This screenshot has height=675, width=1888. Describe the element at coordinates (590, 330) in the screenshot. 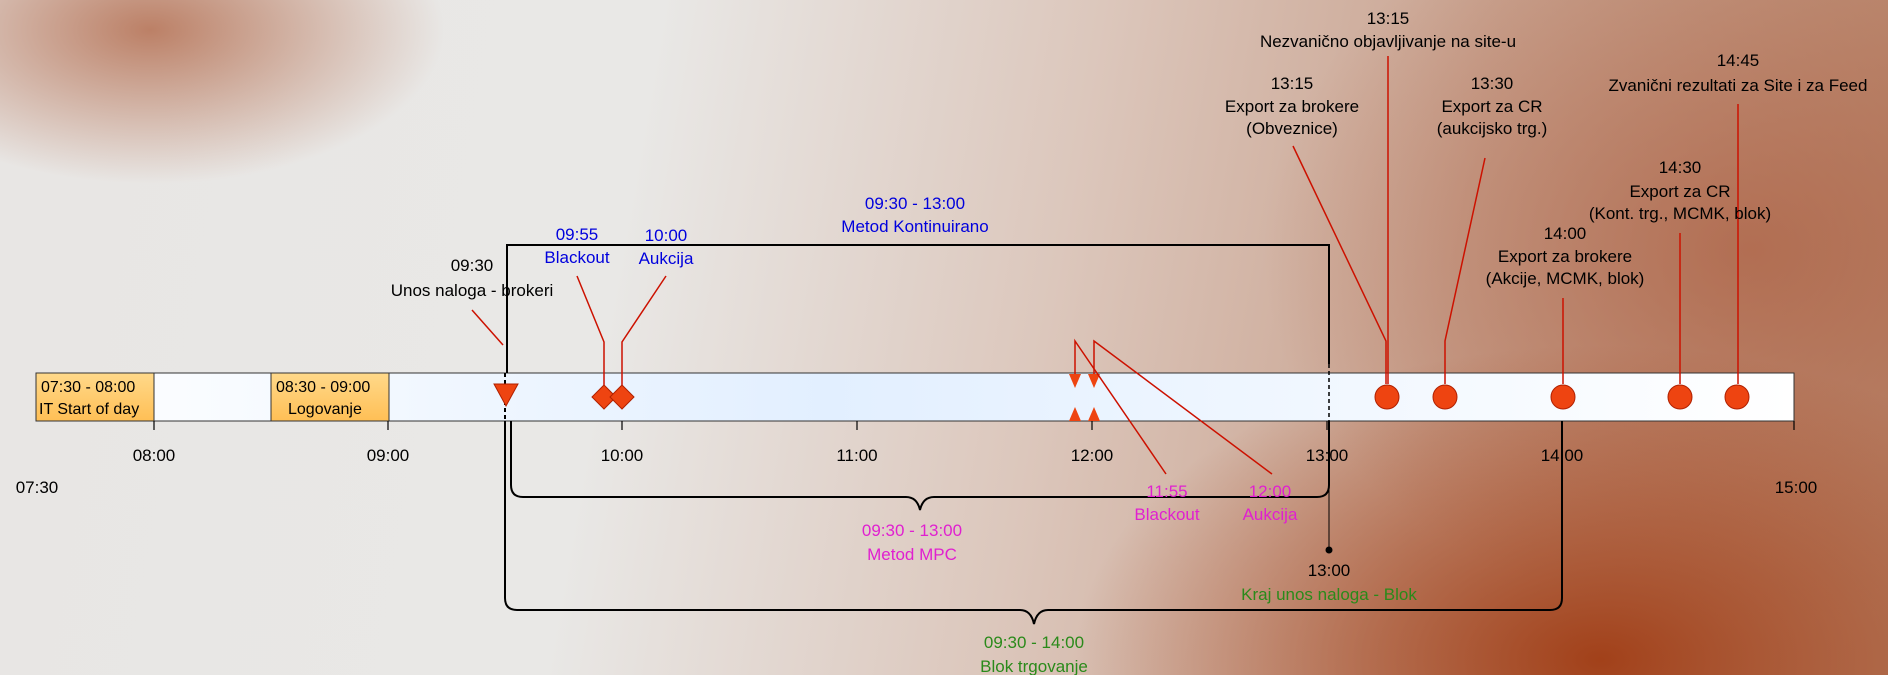

I see `blackout1-pointer-line` at that location.